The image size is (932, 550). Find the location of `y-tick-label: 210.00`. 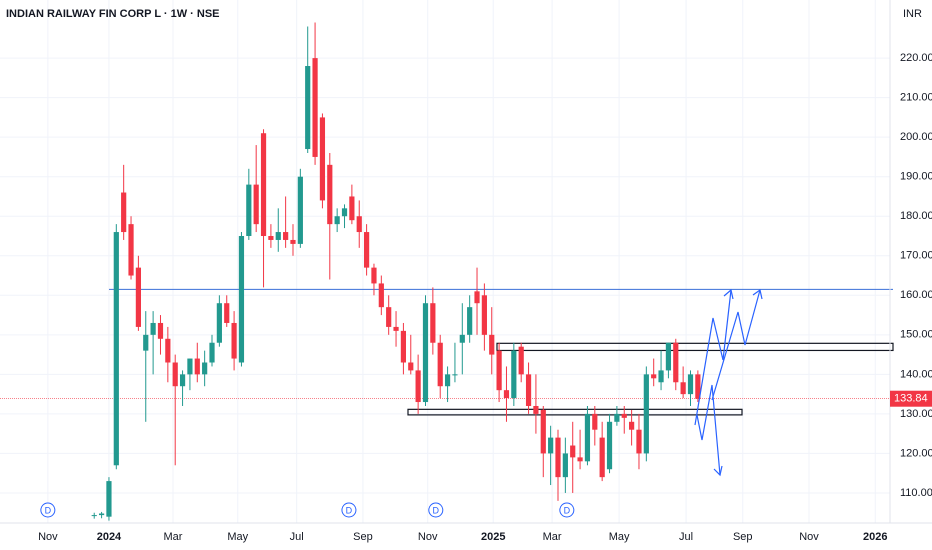

y-tick-label: 210.00 is located at coordinates (916, 98).